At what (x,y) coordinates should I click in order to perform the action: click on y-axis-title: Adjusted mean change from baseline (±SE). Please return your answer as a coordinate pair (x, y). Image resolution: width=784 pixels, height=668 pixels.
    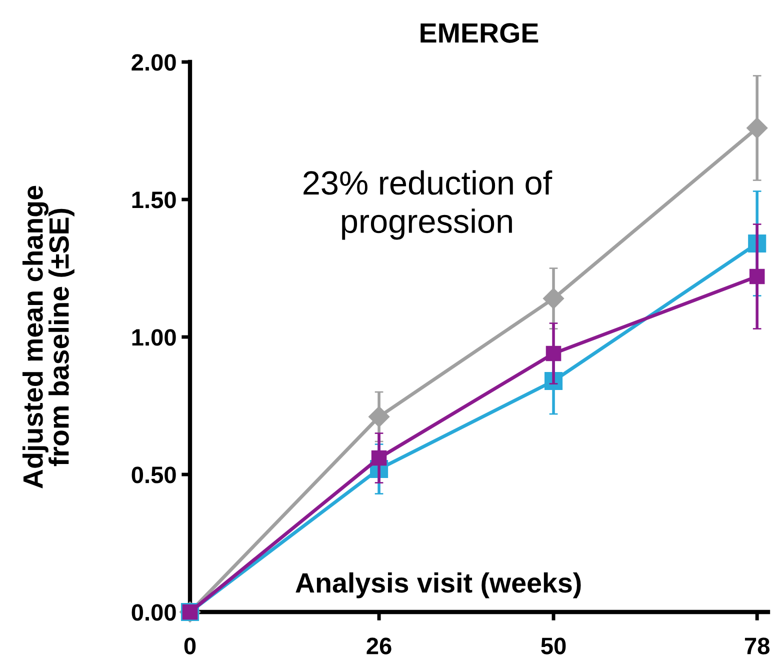
    Looking at the image, I should click on (48, 337).